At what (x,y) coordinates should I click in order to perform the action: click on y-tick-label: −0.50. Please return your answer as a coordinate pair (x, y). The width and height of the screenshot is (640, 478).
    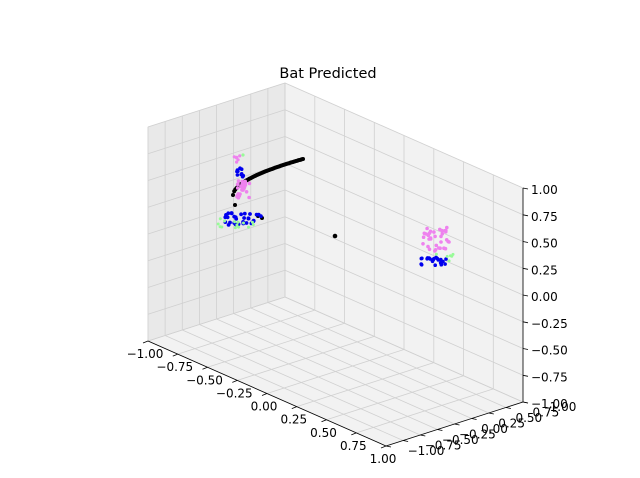
    Looking at the image, I should click on (460, 440).